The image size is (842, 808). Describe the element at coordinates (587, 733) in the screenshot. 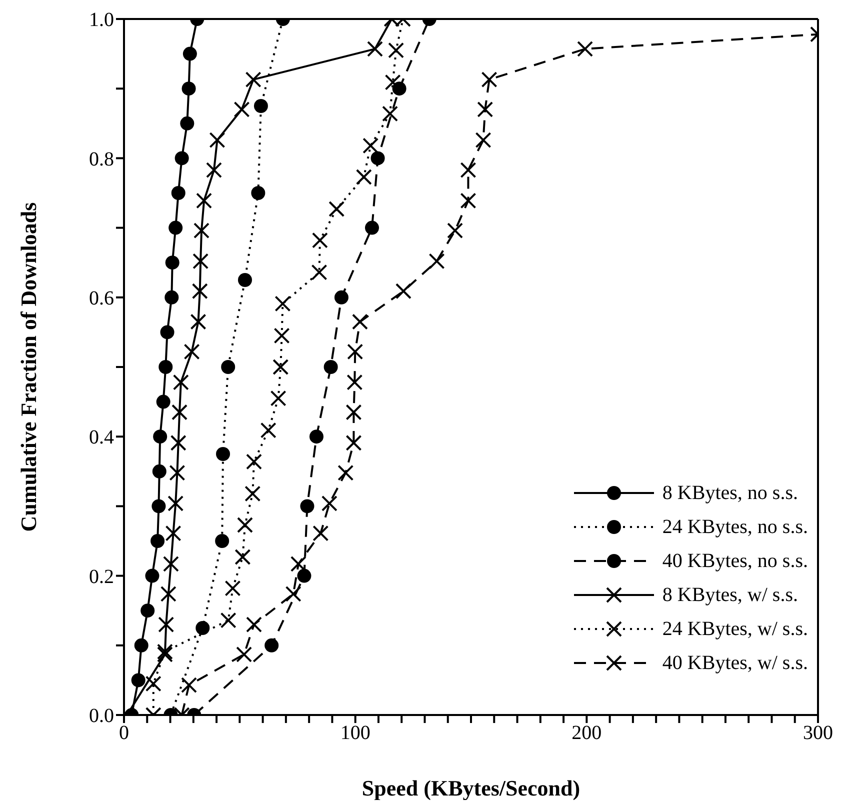

I see `x-tick-label: 200` at that location.